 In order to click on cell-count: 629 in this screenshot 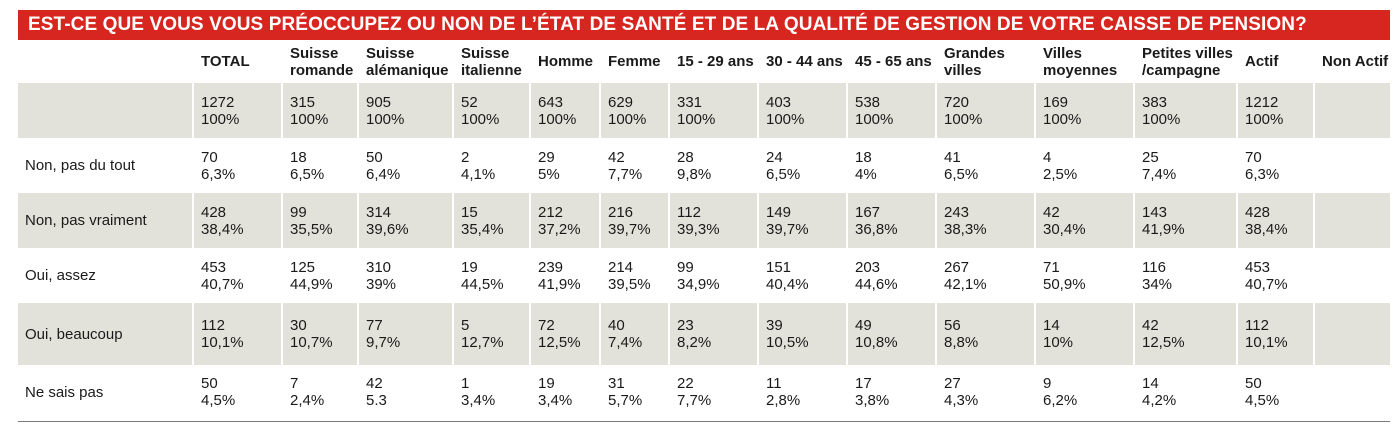, I will do `click(621, 102)`.